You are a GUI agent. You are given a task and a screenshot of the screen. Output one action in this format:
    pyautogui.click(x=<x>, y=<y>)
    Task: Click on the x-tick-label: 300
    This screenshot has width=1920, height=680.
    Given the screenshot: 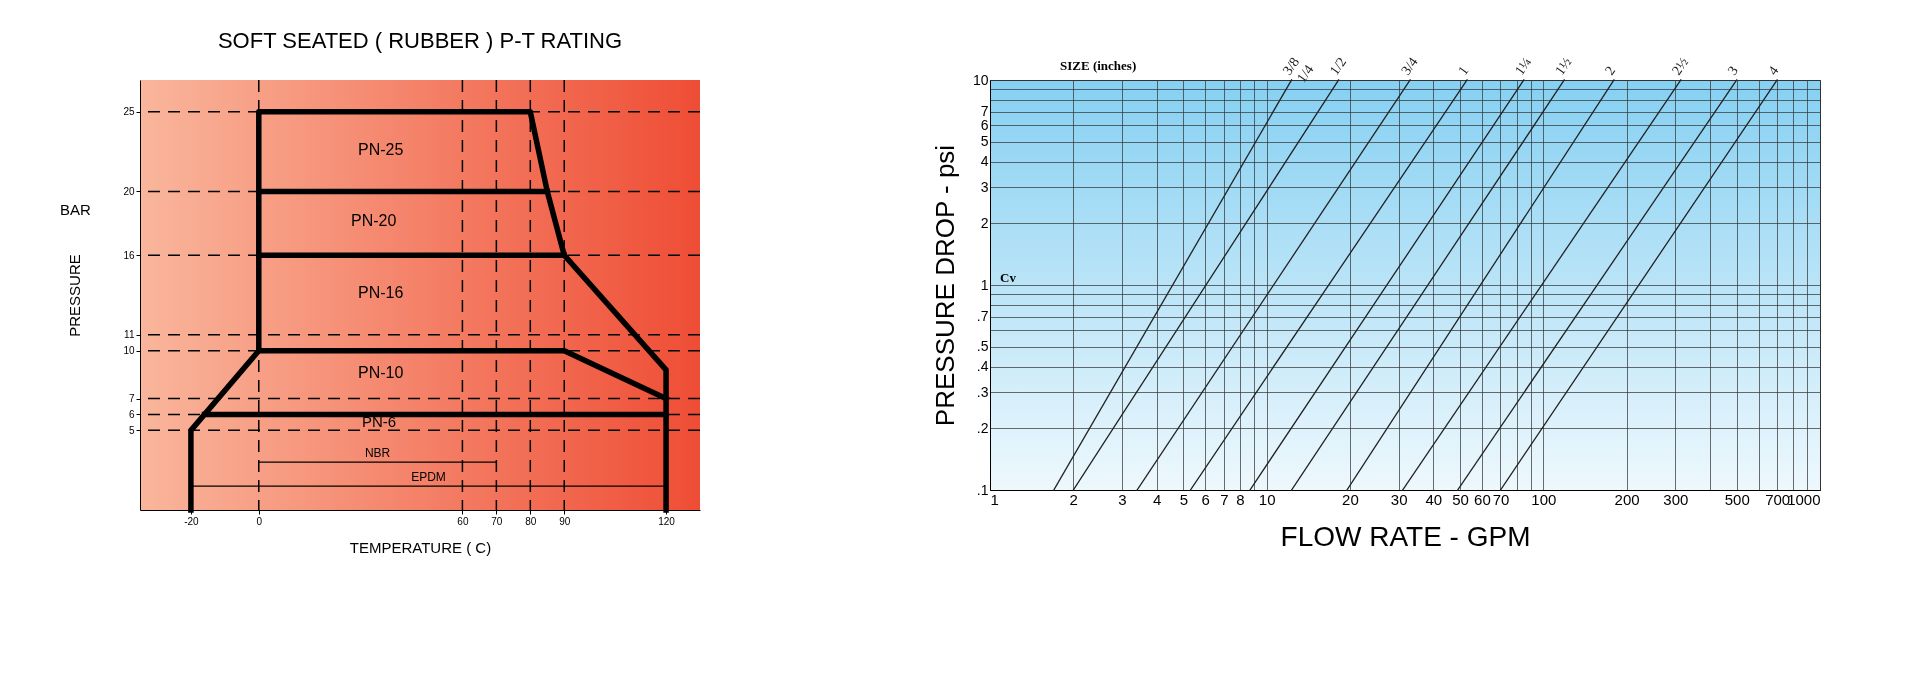 What is the action you would take?
    pyautogui.click(x=1676, y=499)
    